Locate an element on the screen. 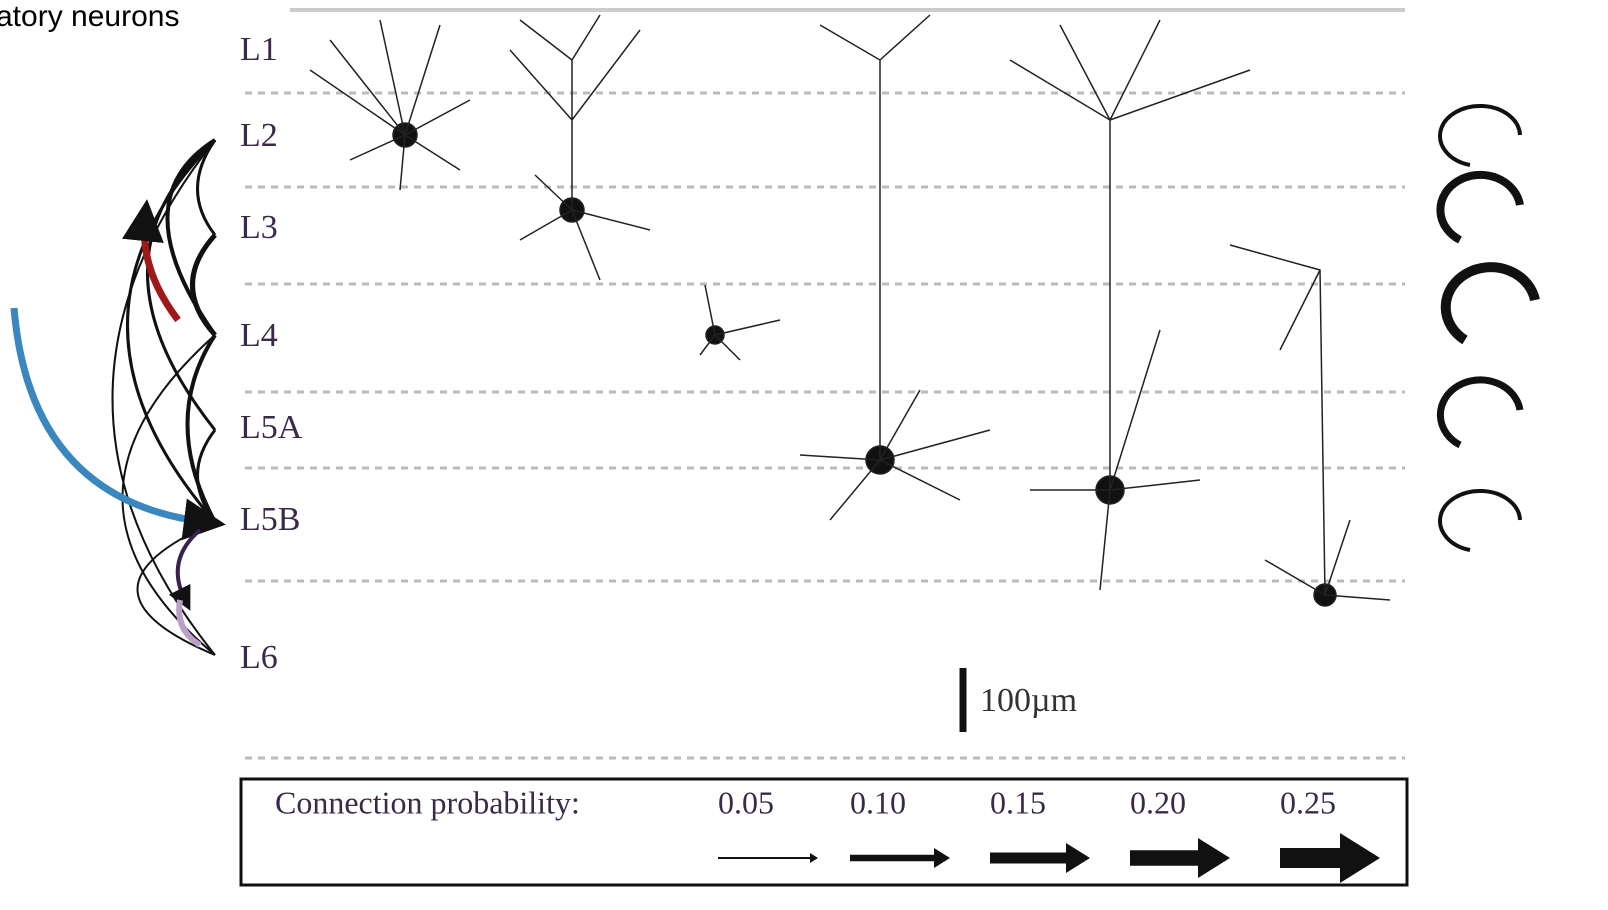 This screenshot has width=1608, height=910. legend-value: 0.25 is located at coordinates (1308, 802).